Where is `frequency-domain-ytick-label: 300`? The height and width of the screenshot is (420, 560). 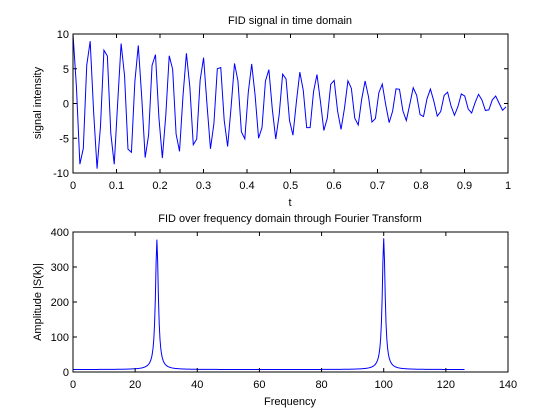
frequency-domain-ytick-label: 300 is located at coordinates (60, 268).